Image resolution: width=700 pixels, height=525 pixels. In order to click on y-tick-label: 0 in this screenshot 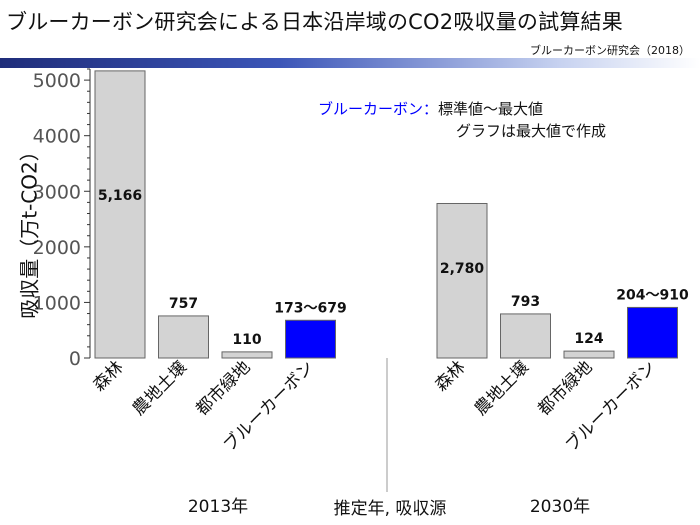, I will do `click(75, 359)`.